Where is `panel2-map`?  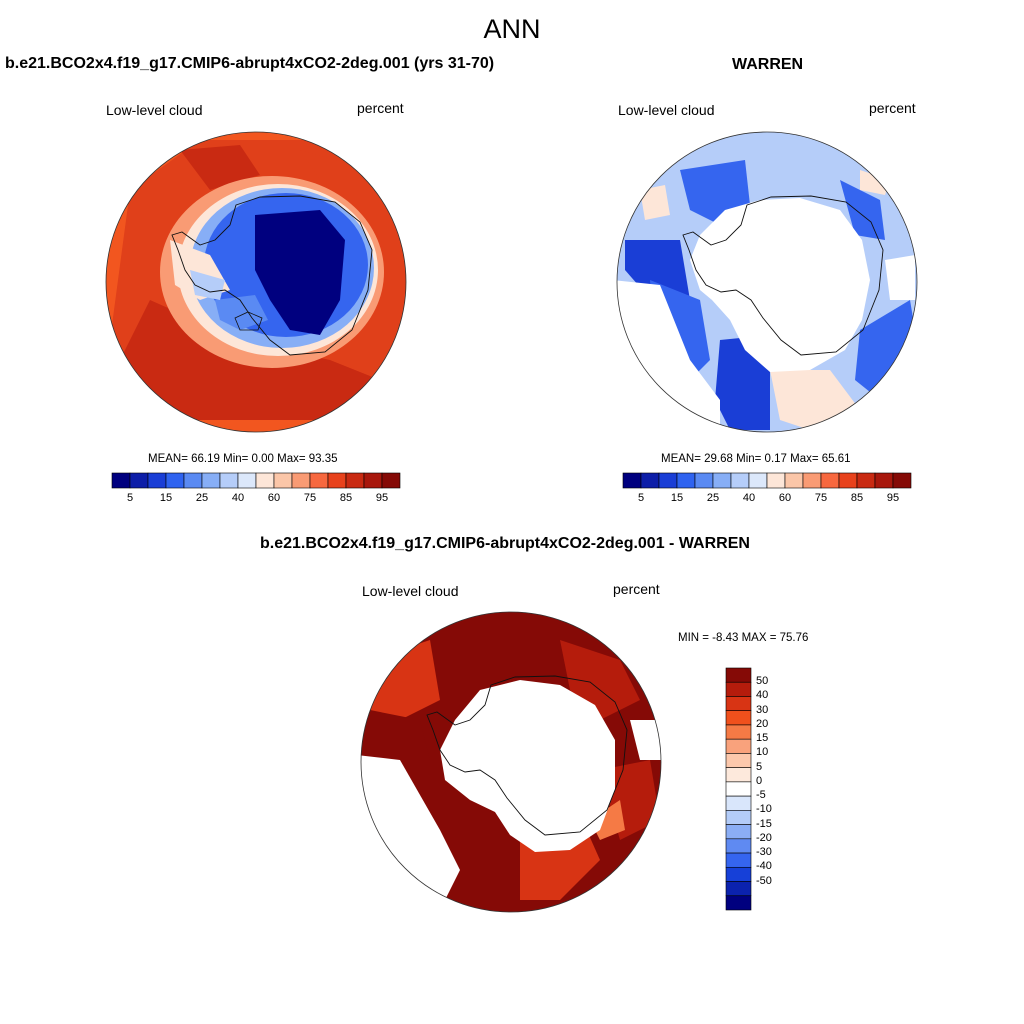 panel2-map is located at coordinates (767, 282).